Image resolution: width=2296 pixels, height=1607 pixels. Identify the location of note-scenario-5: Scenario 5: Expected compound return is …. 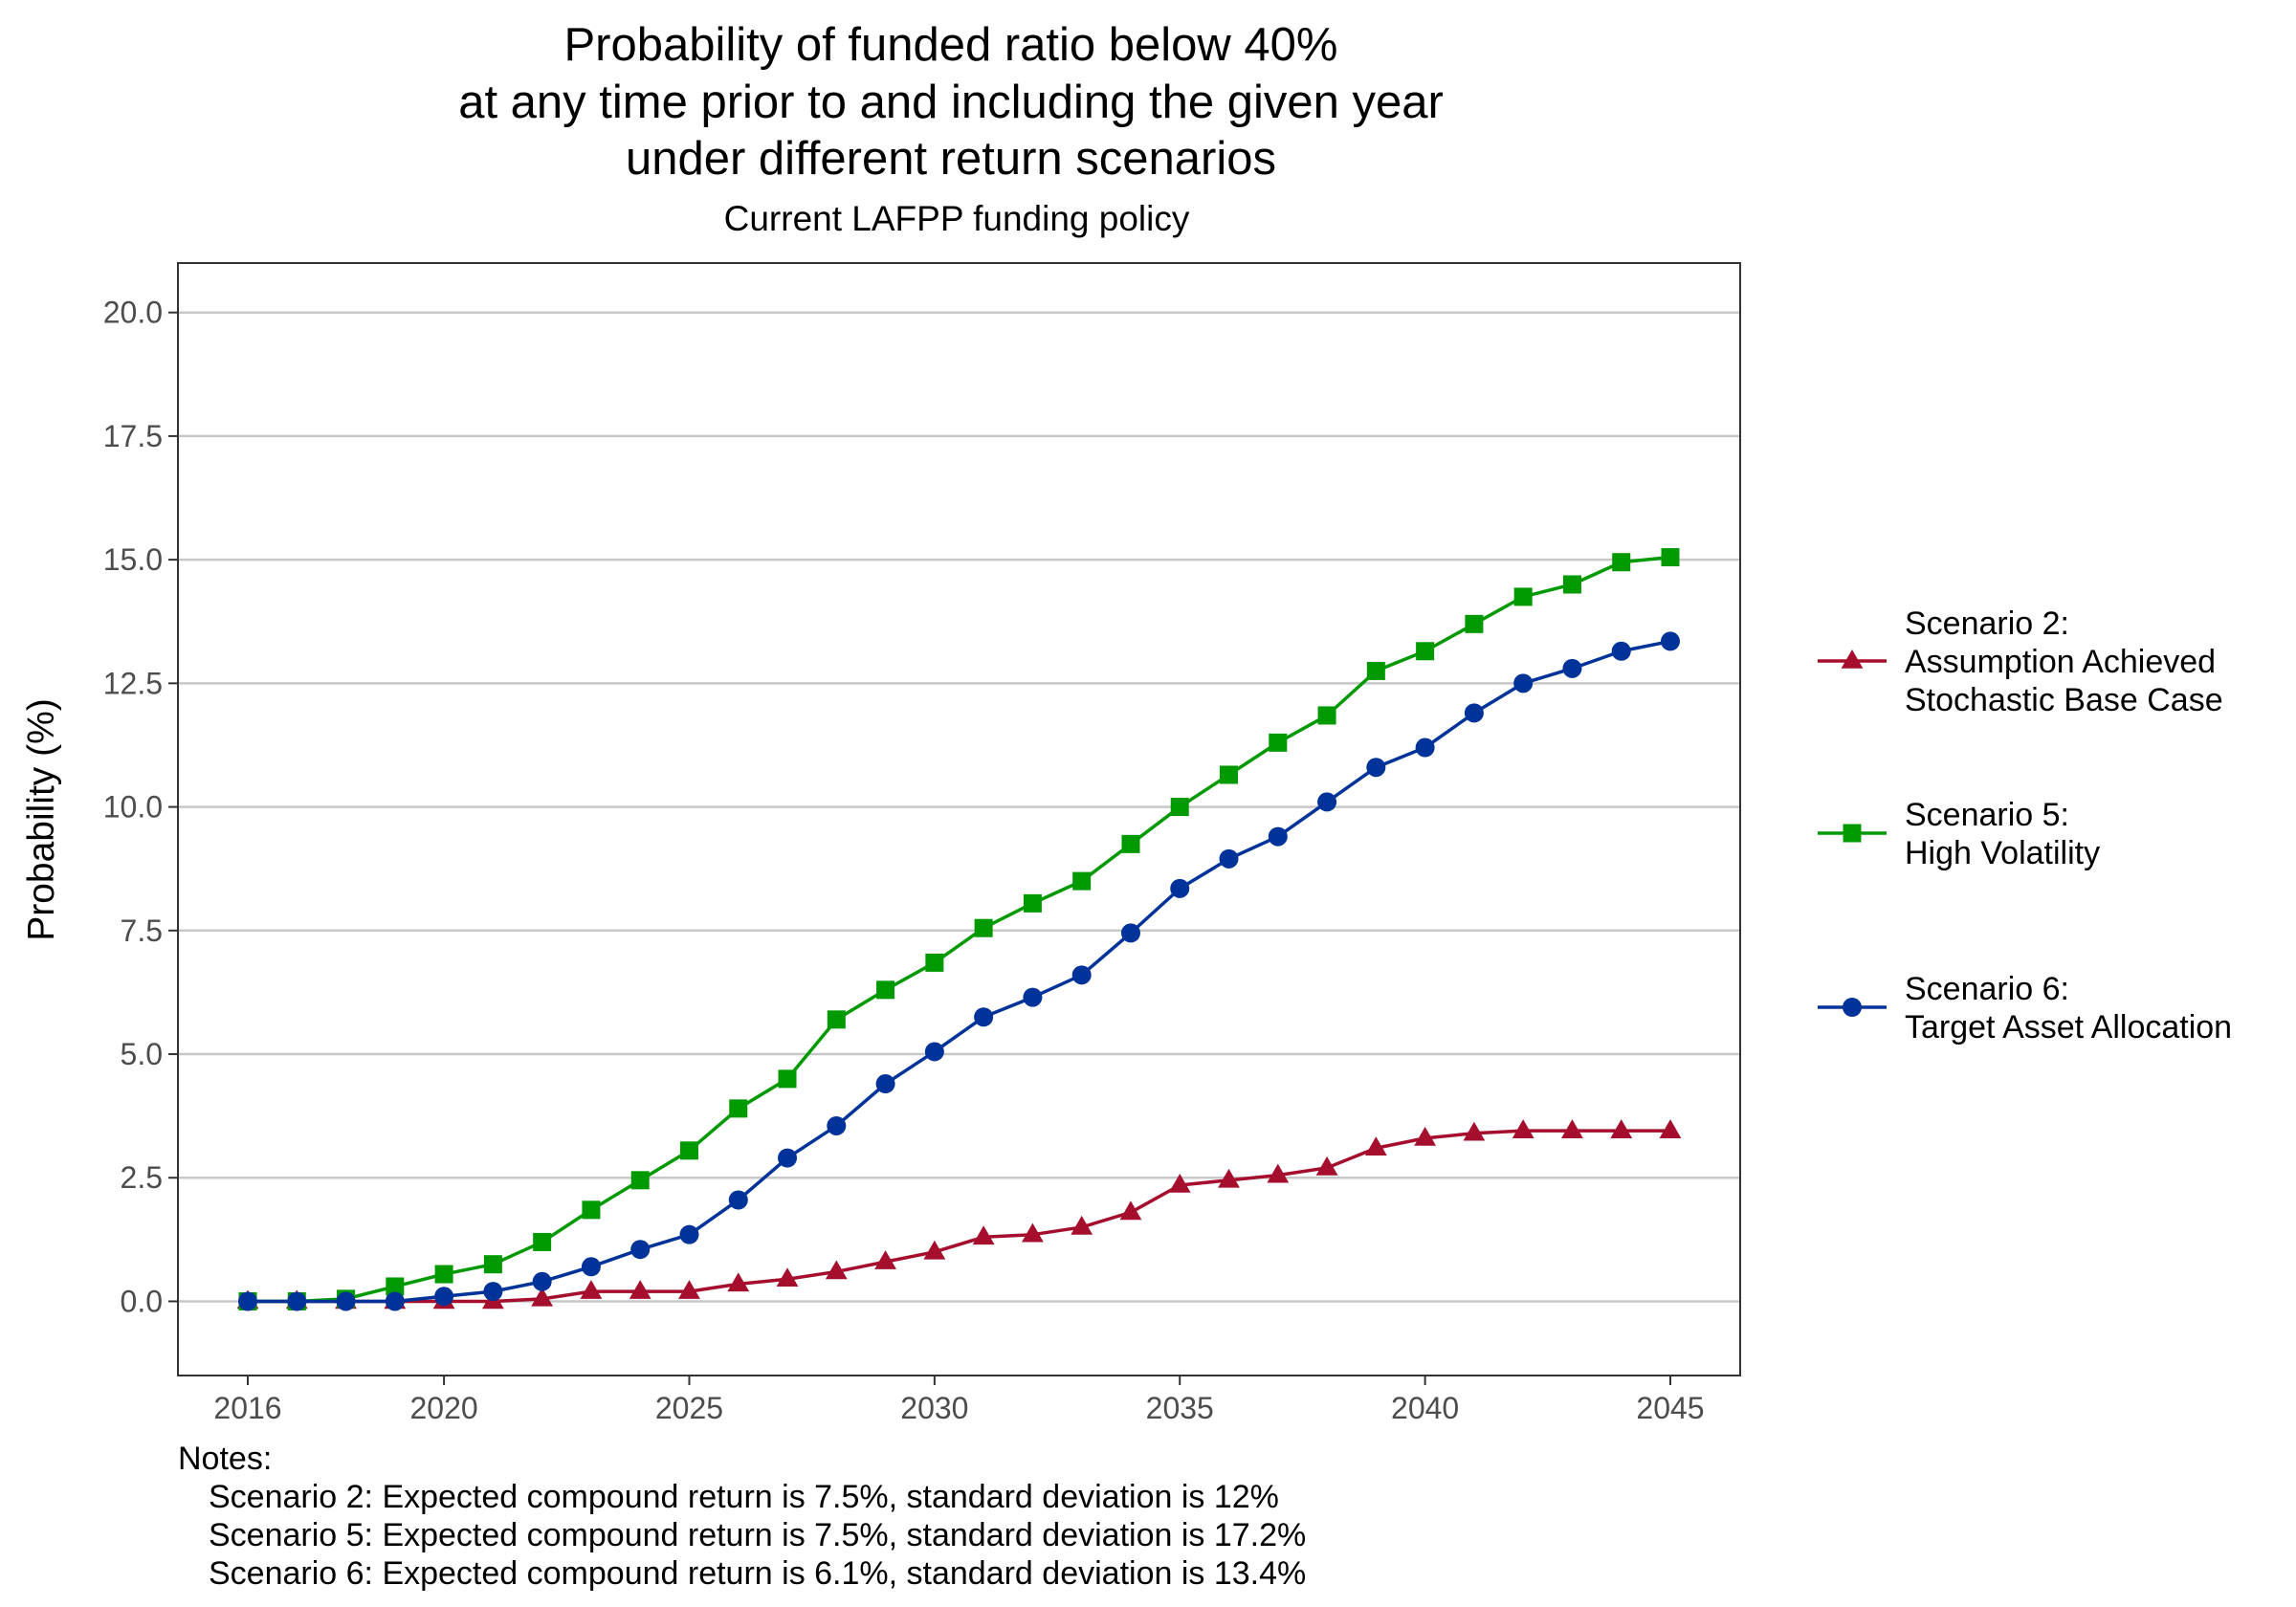
(758, 1535).